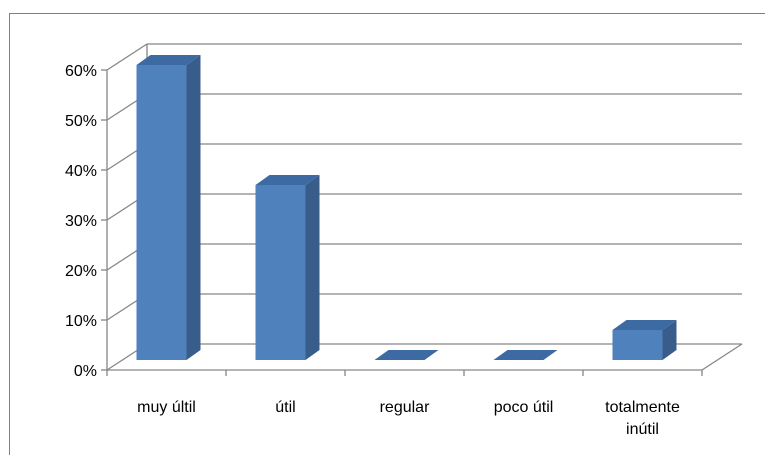 Image resolution: width=772 pixels, height=460 pixels. What do you see at coordinates (405, 407) in the screenshot?
I see `x-category-label: regular` at bounding box center [405, 407].